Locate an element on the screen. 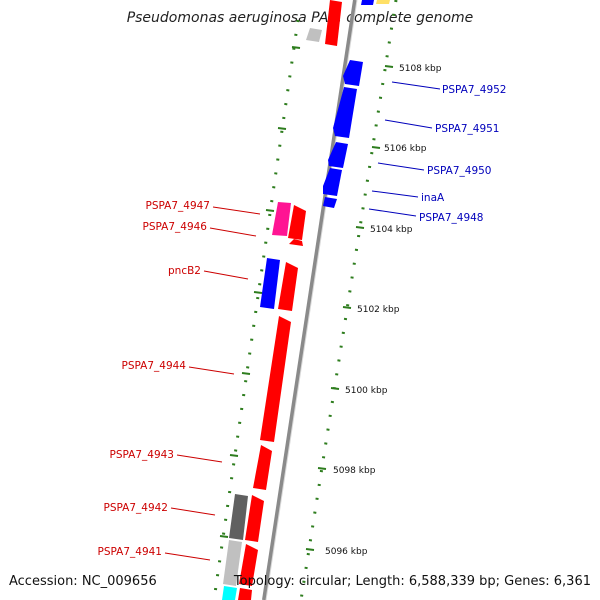  gene-top-gray is located at coordinates (314, 35).